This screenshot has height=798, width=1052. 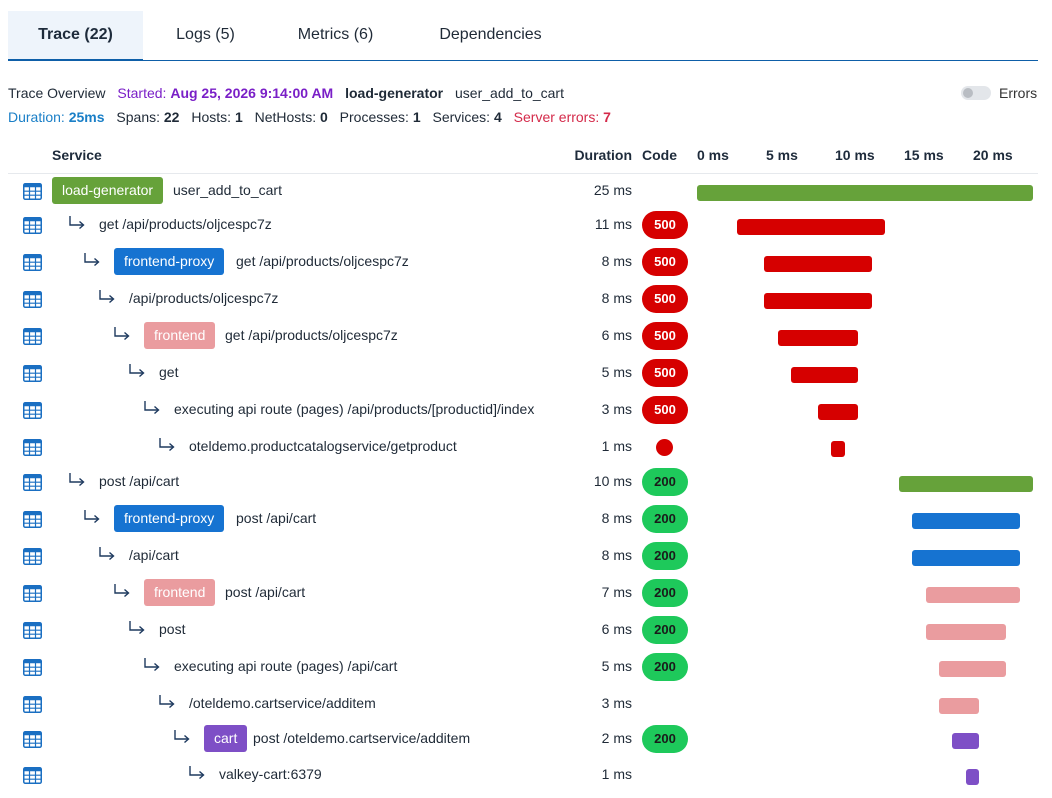 What do you see at coordinates (227, 190) in the screenshot?
I see `span-name: user_add_to_cart` at bounding box center [227, 190].